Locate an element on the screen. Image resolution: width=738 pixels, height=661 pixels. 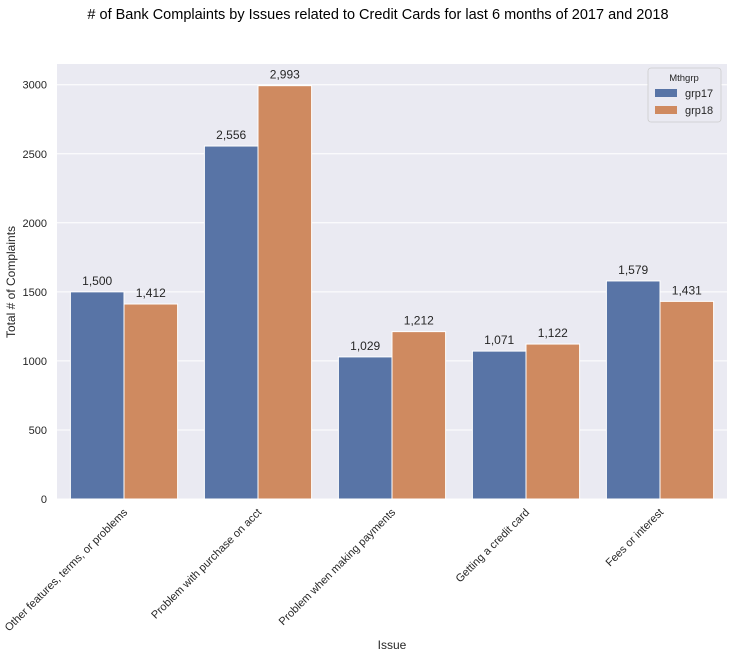
y-axis-label: Total # of Complaints is located at coordinates (11, 282).